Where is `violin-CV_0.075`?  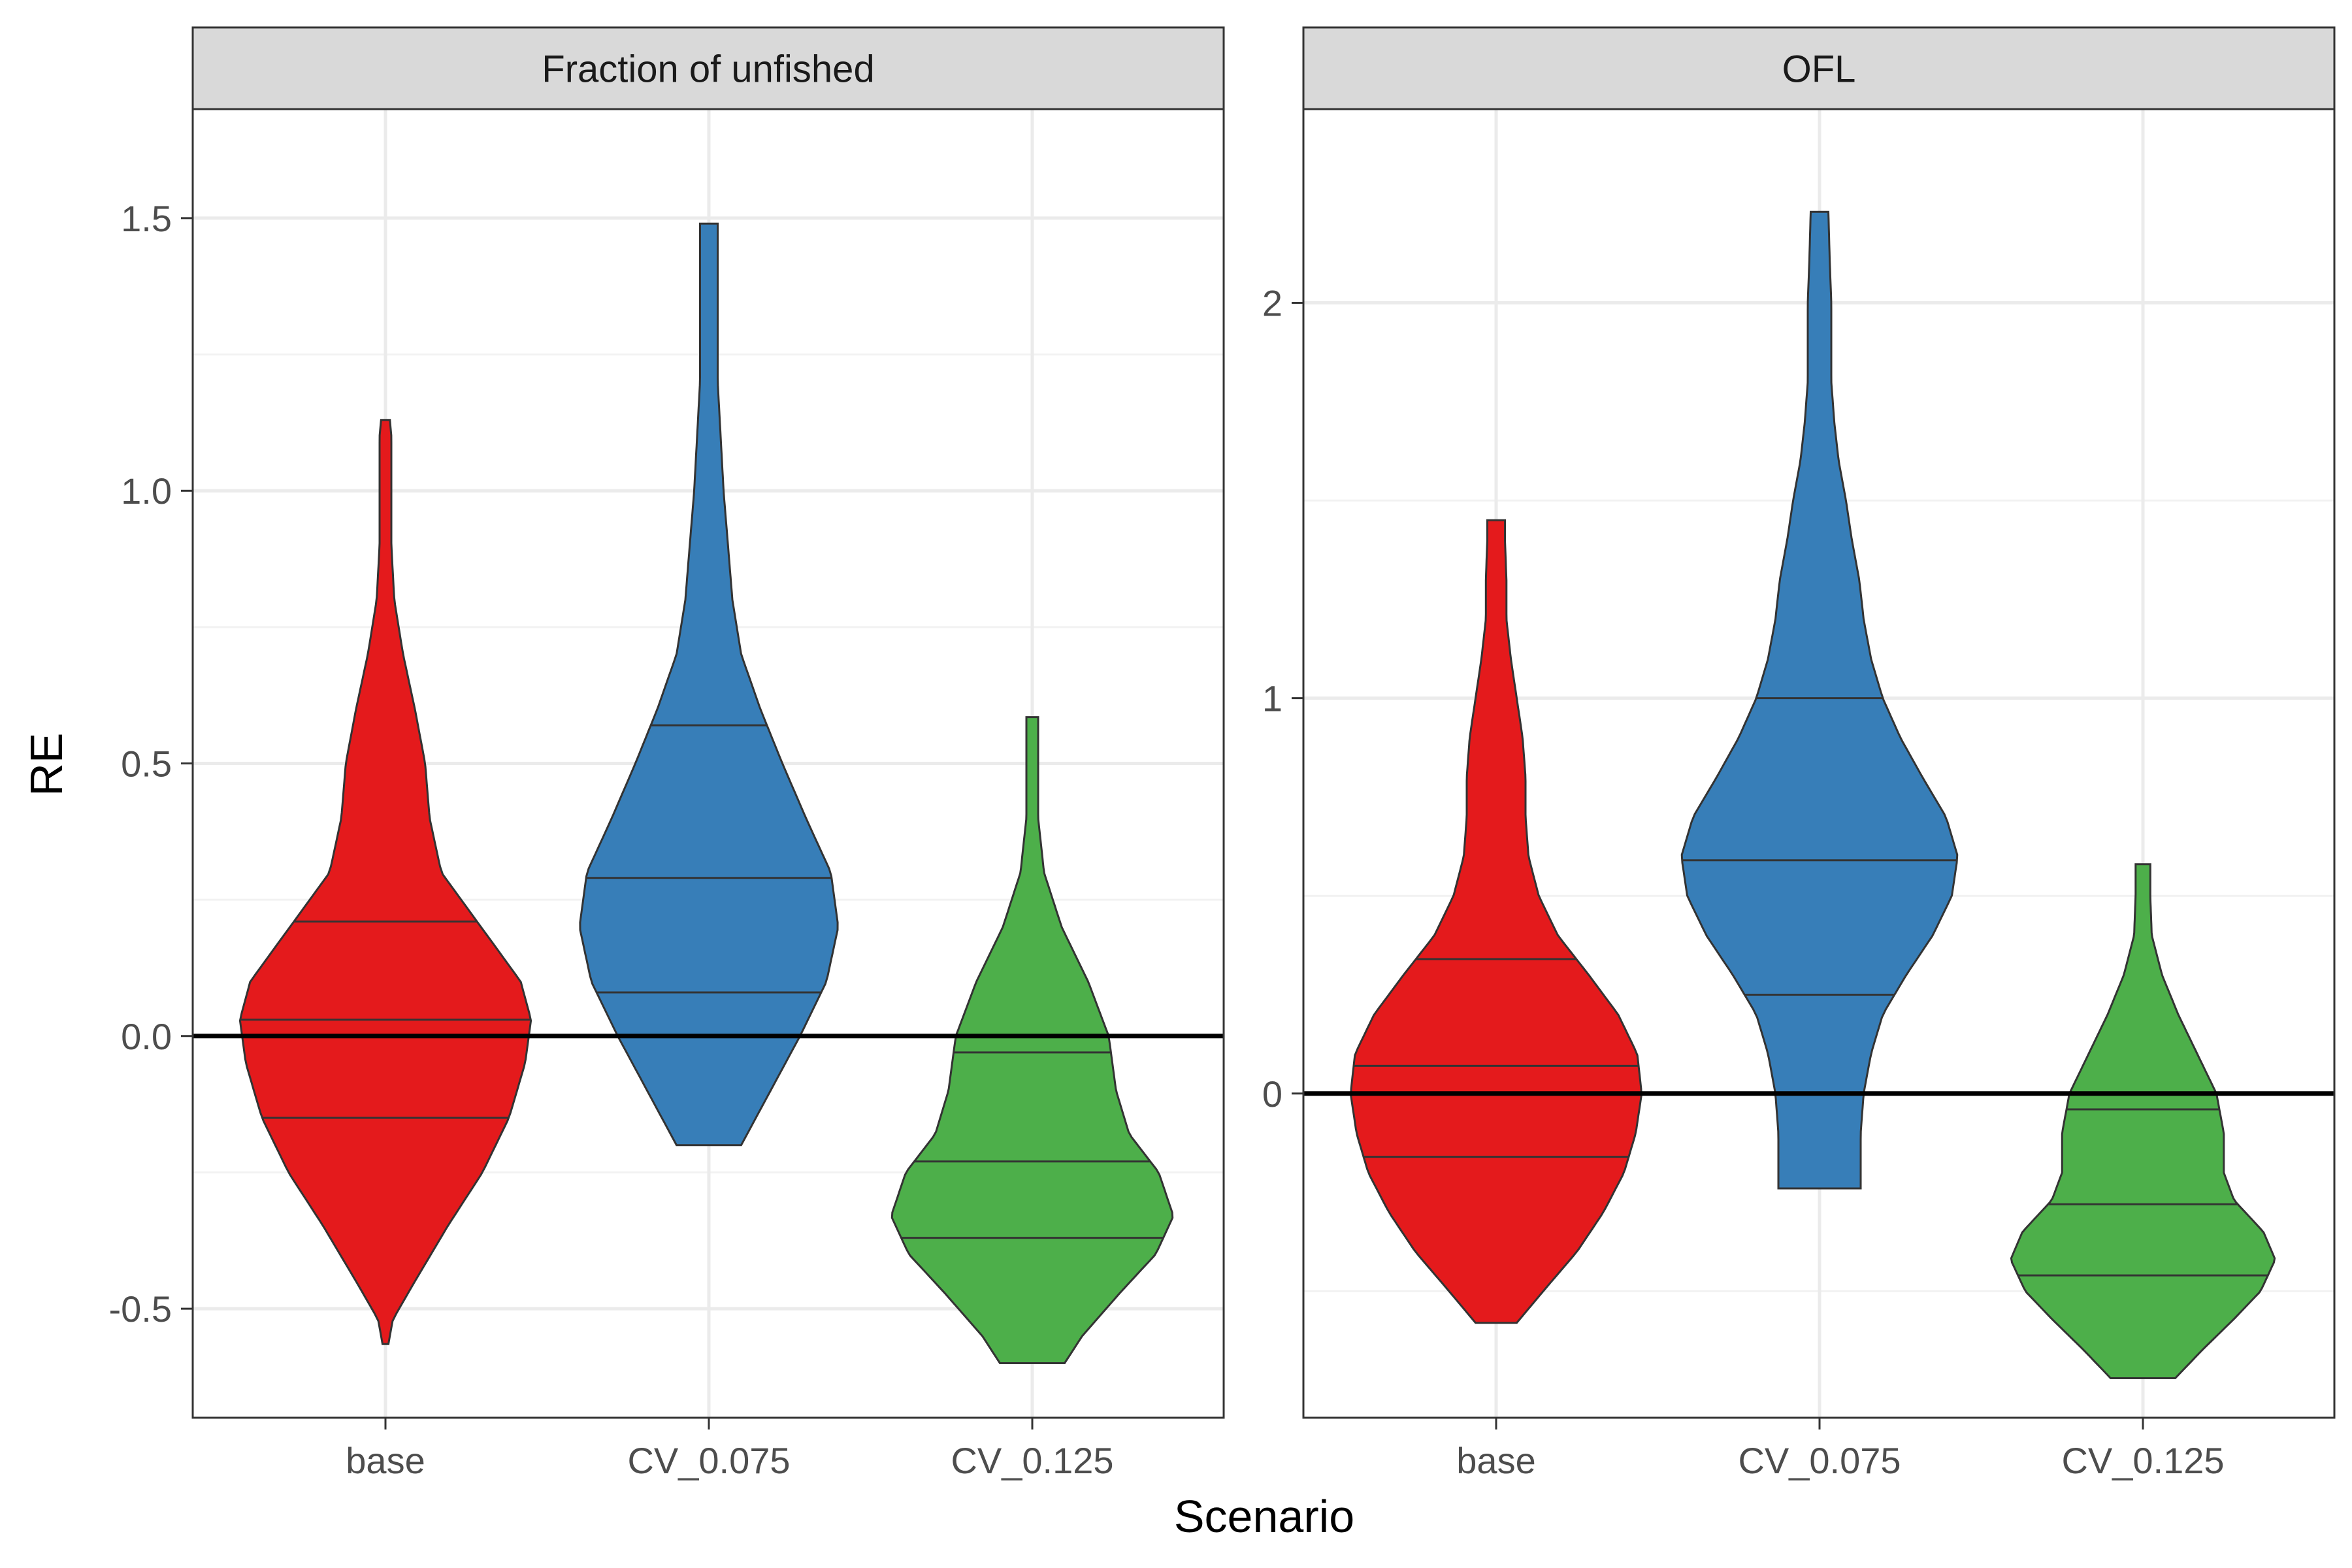
violin-CV_0.075 is located at coordinates (709, 684).